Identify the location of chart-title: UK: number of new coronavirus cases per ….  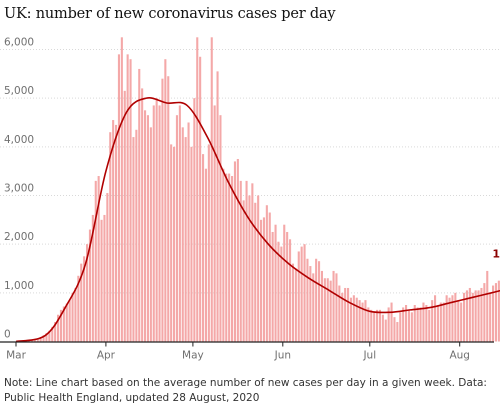
(170, 14).